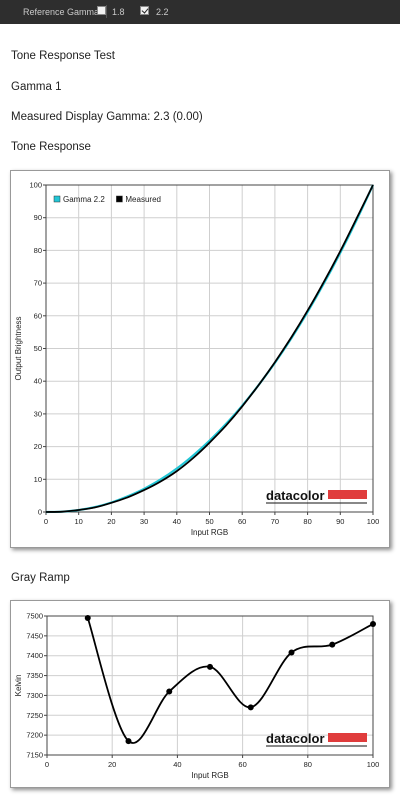 The height and width of the screenshot is (802, 400). I want to click on legend-label-1: Gamma 2.2, so click(84, 199).